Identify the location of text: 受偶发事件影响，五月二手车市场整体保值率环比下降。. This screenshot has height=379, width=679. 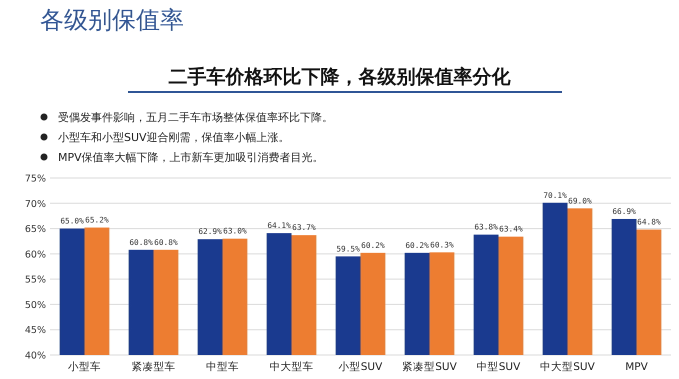
(195, 117).